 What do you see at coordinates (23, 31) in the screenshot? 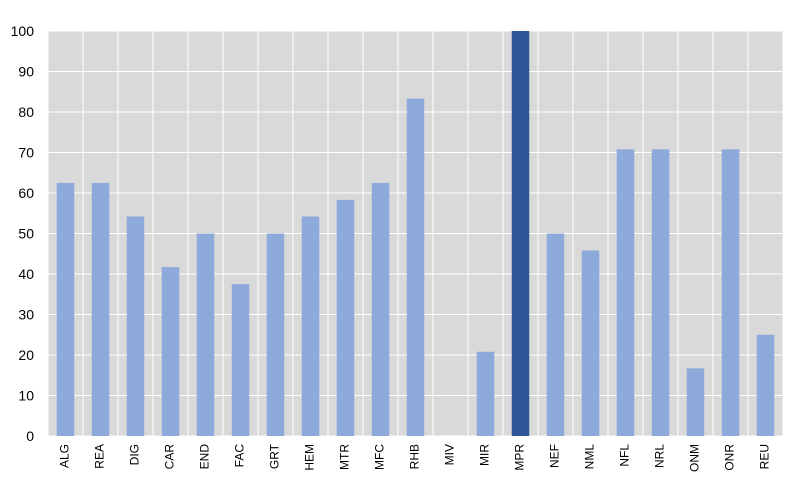
I see `y-tick-label: 100` at bounding box center [23, 31].